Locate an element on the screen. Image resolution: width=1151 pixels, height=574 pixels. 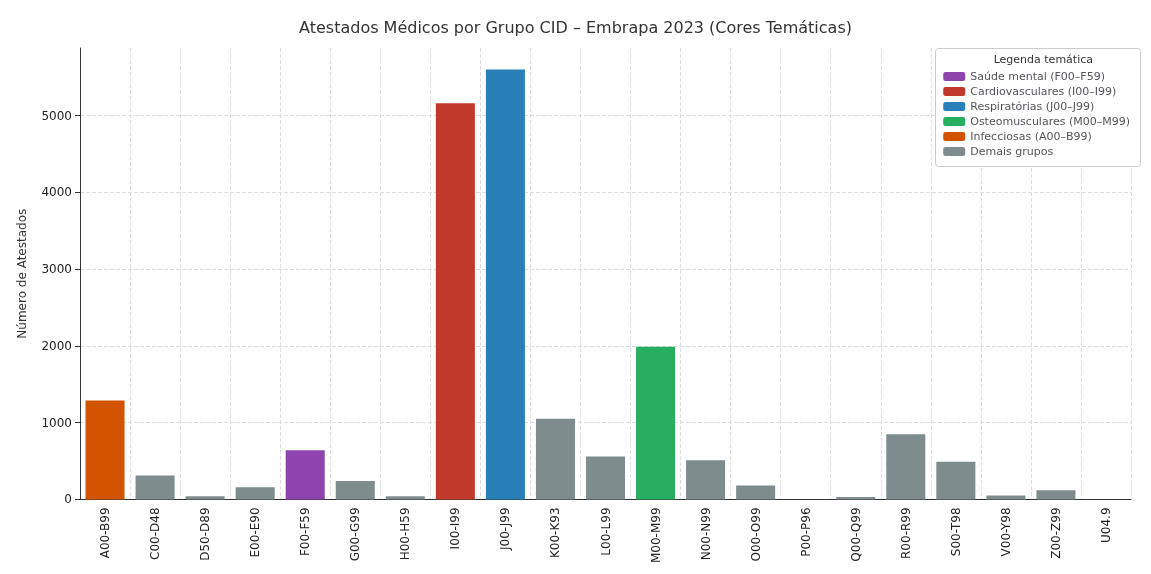
x-tick-label: Q00-Q99 is located at coordinates (855, 534).